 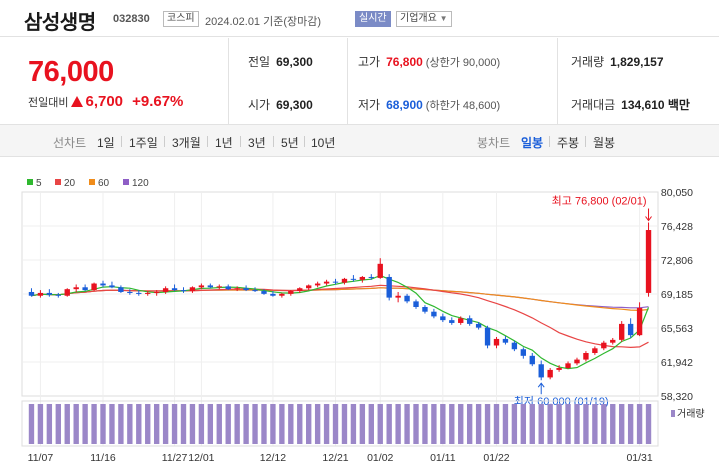 What do you see at coordinates (273, 458) in the screenshot?
I see `x-tick-label: 12/12` at bounding box center [273, 458].